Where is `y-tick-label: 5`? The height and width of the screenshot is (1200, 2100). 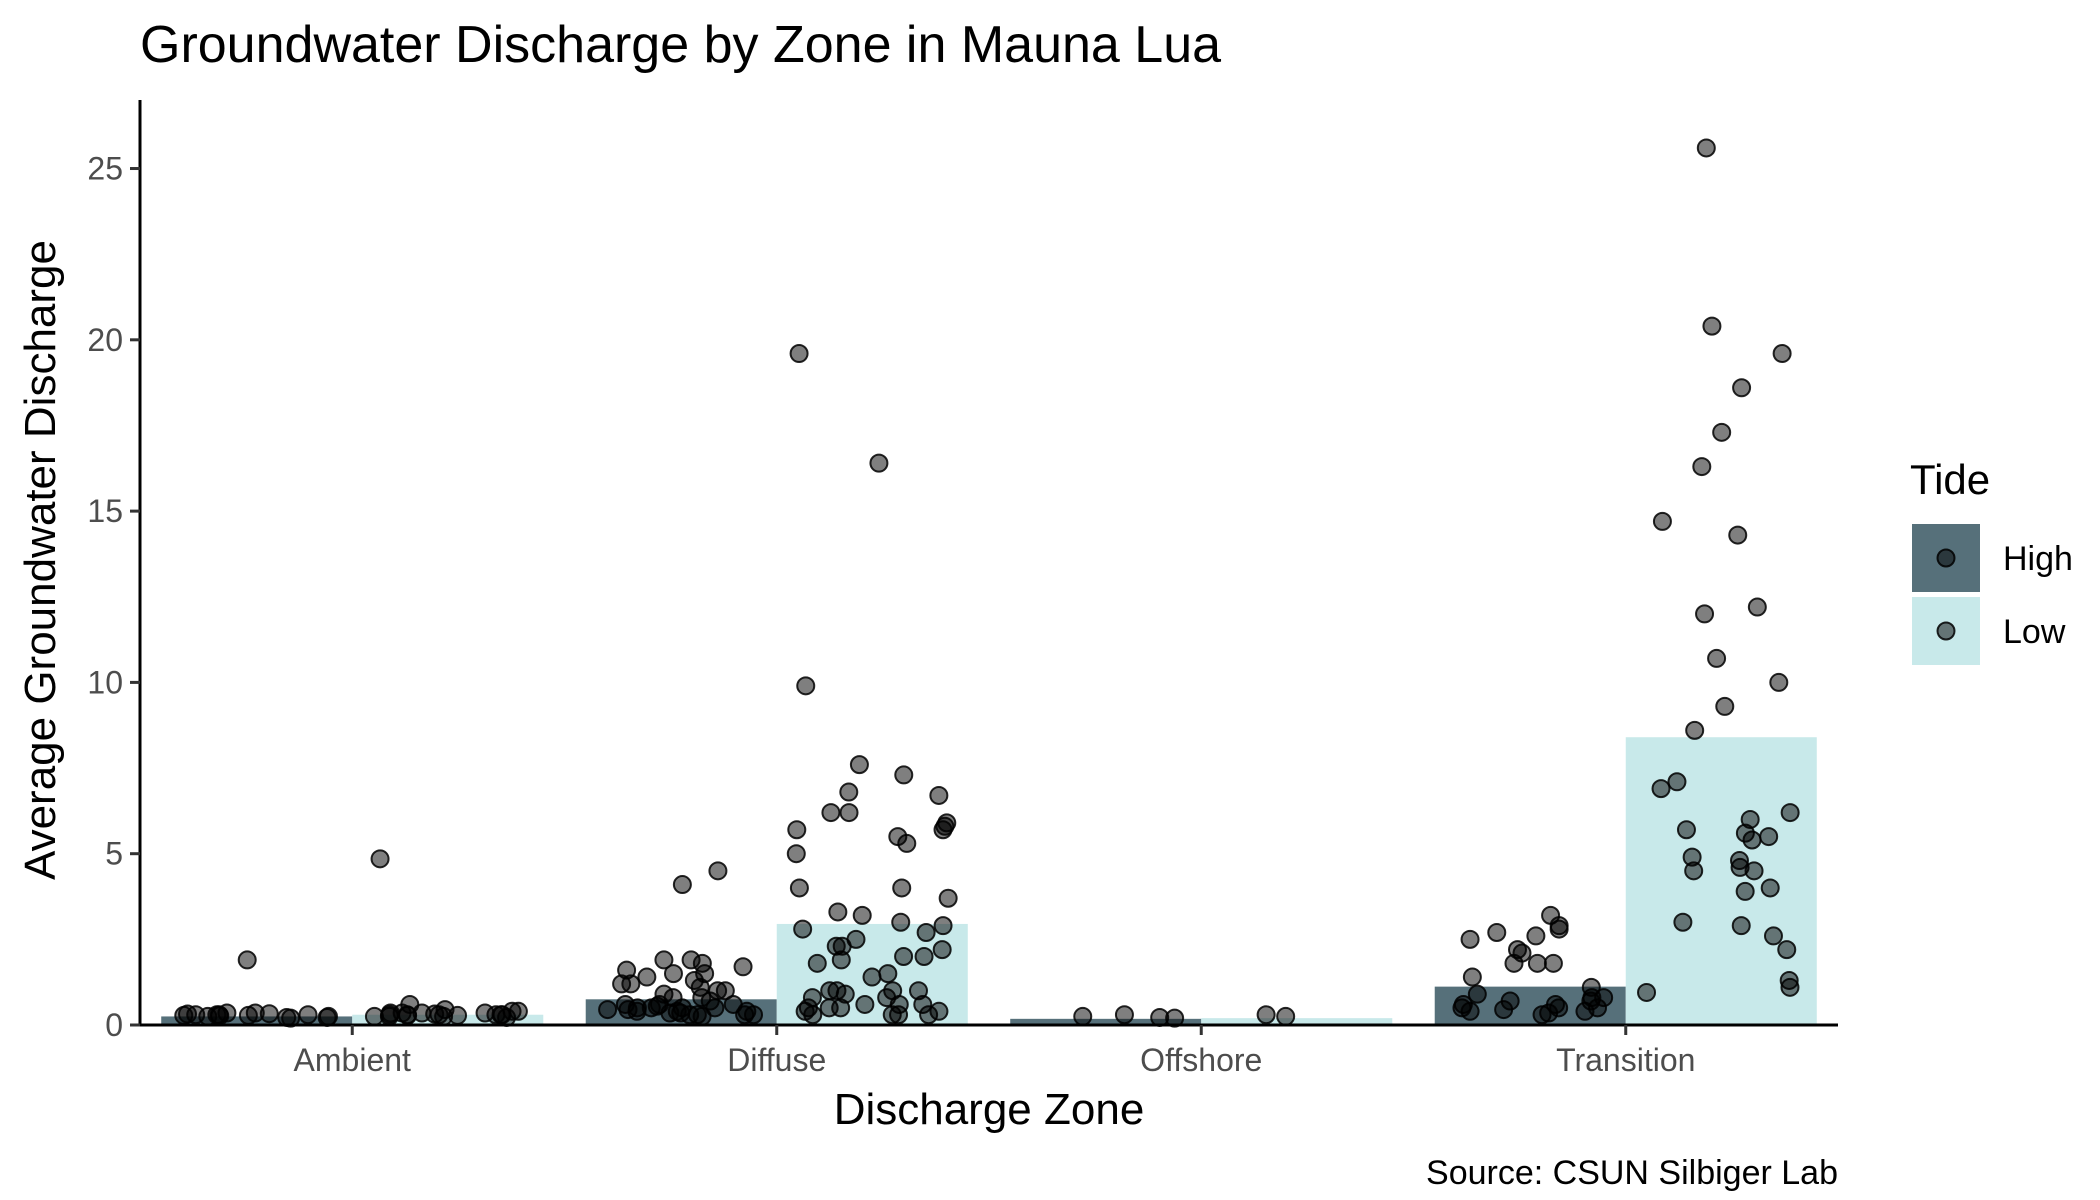 y-tick-label: 5 is located at coordinates (114, 854).